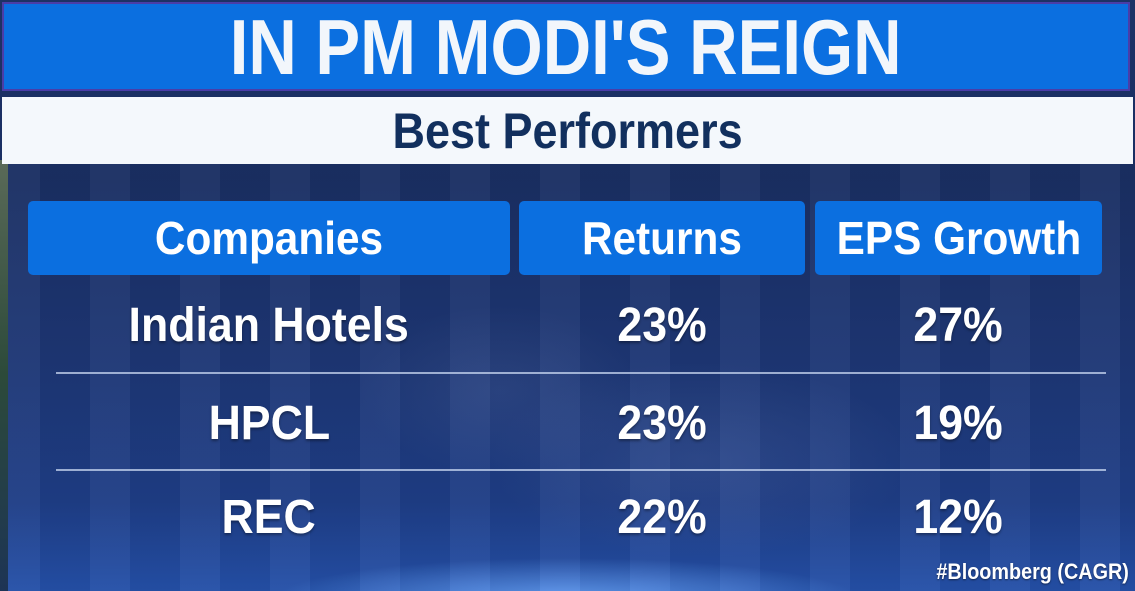 The width and height of the screenshot is (1135, 591). What do you see at coordinates (269, 423) in the screenshot?
I see `table-row-2-company: HPCL` at bounding box center [269, 423].